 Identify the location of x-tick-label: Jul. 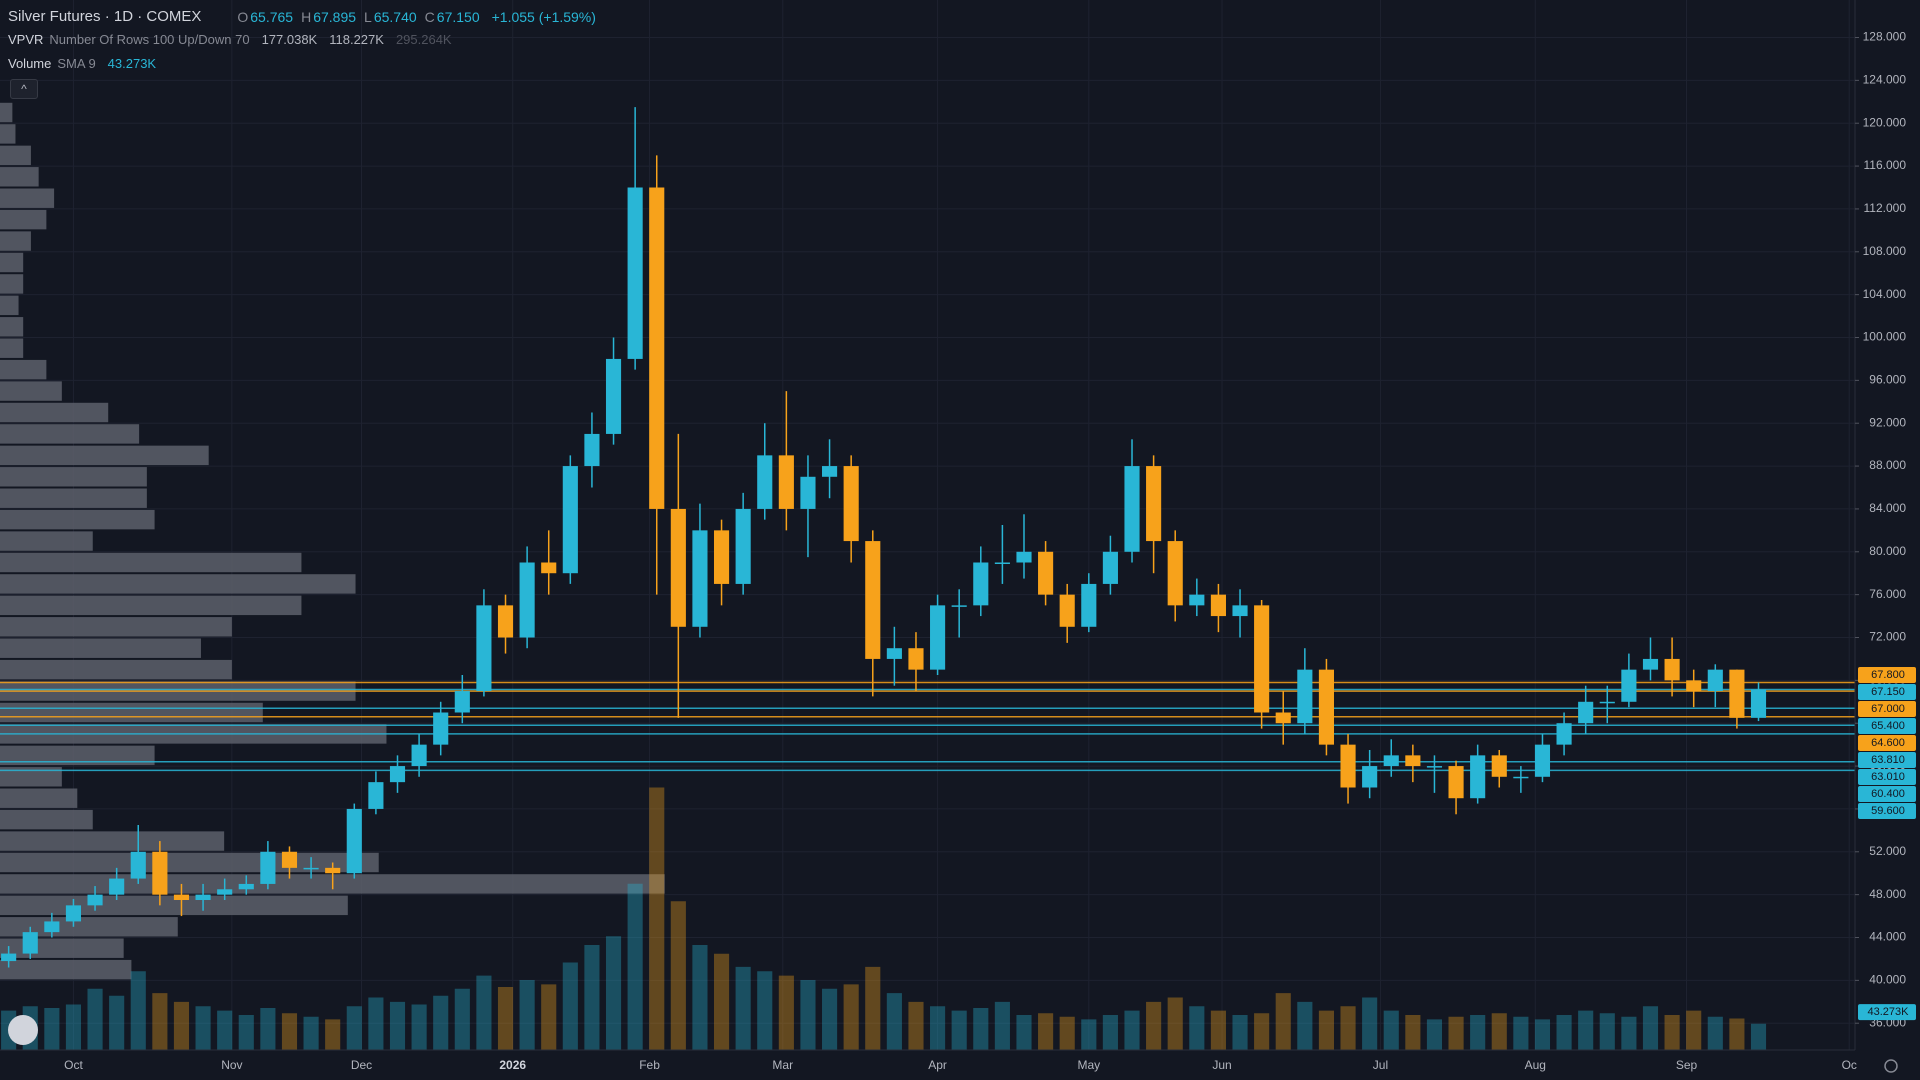
(1380, 1065).